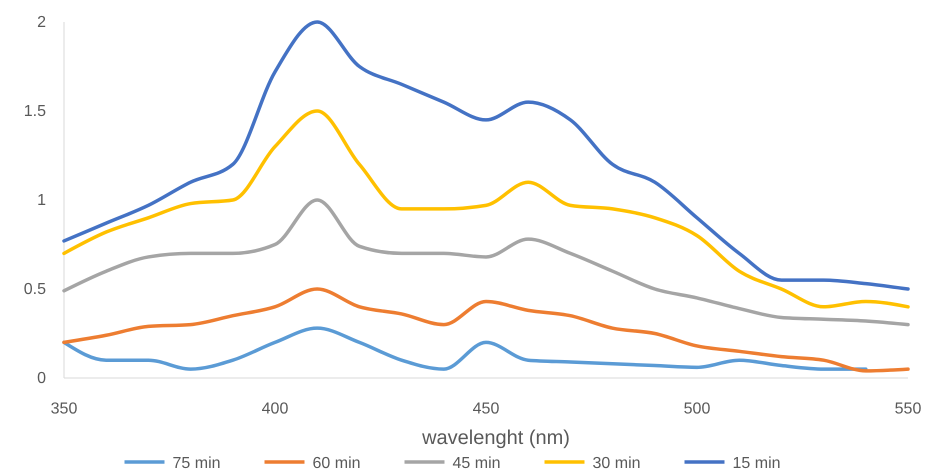  What do you see at coordinates (275, 409) in the screenshot?
I see `x-tick-label: 400` at bounding box center [275, 409].